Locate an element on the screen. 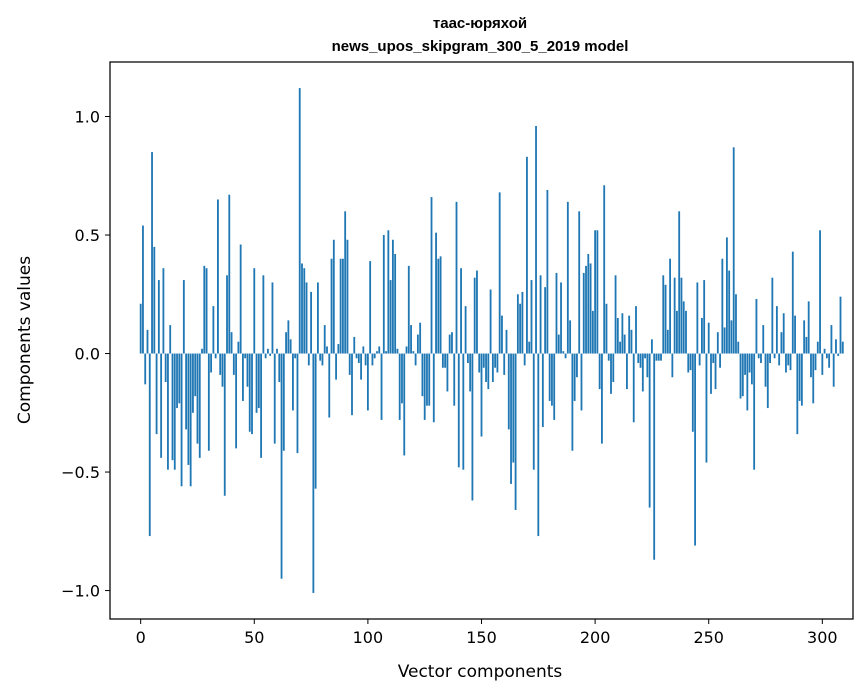 The image size is (867, 696). x-axis-label: Vector components is located at coordinates (480, 672).